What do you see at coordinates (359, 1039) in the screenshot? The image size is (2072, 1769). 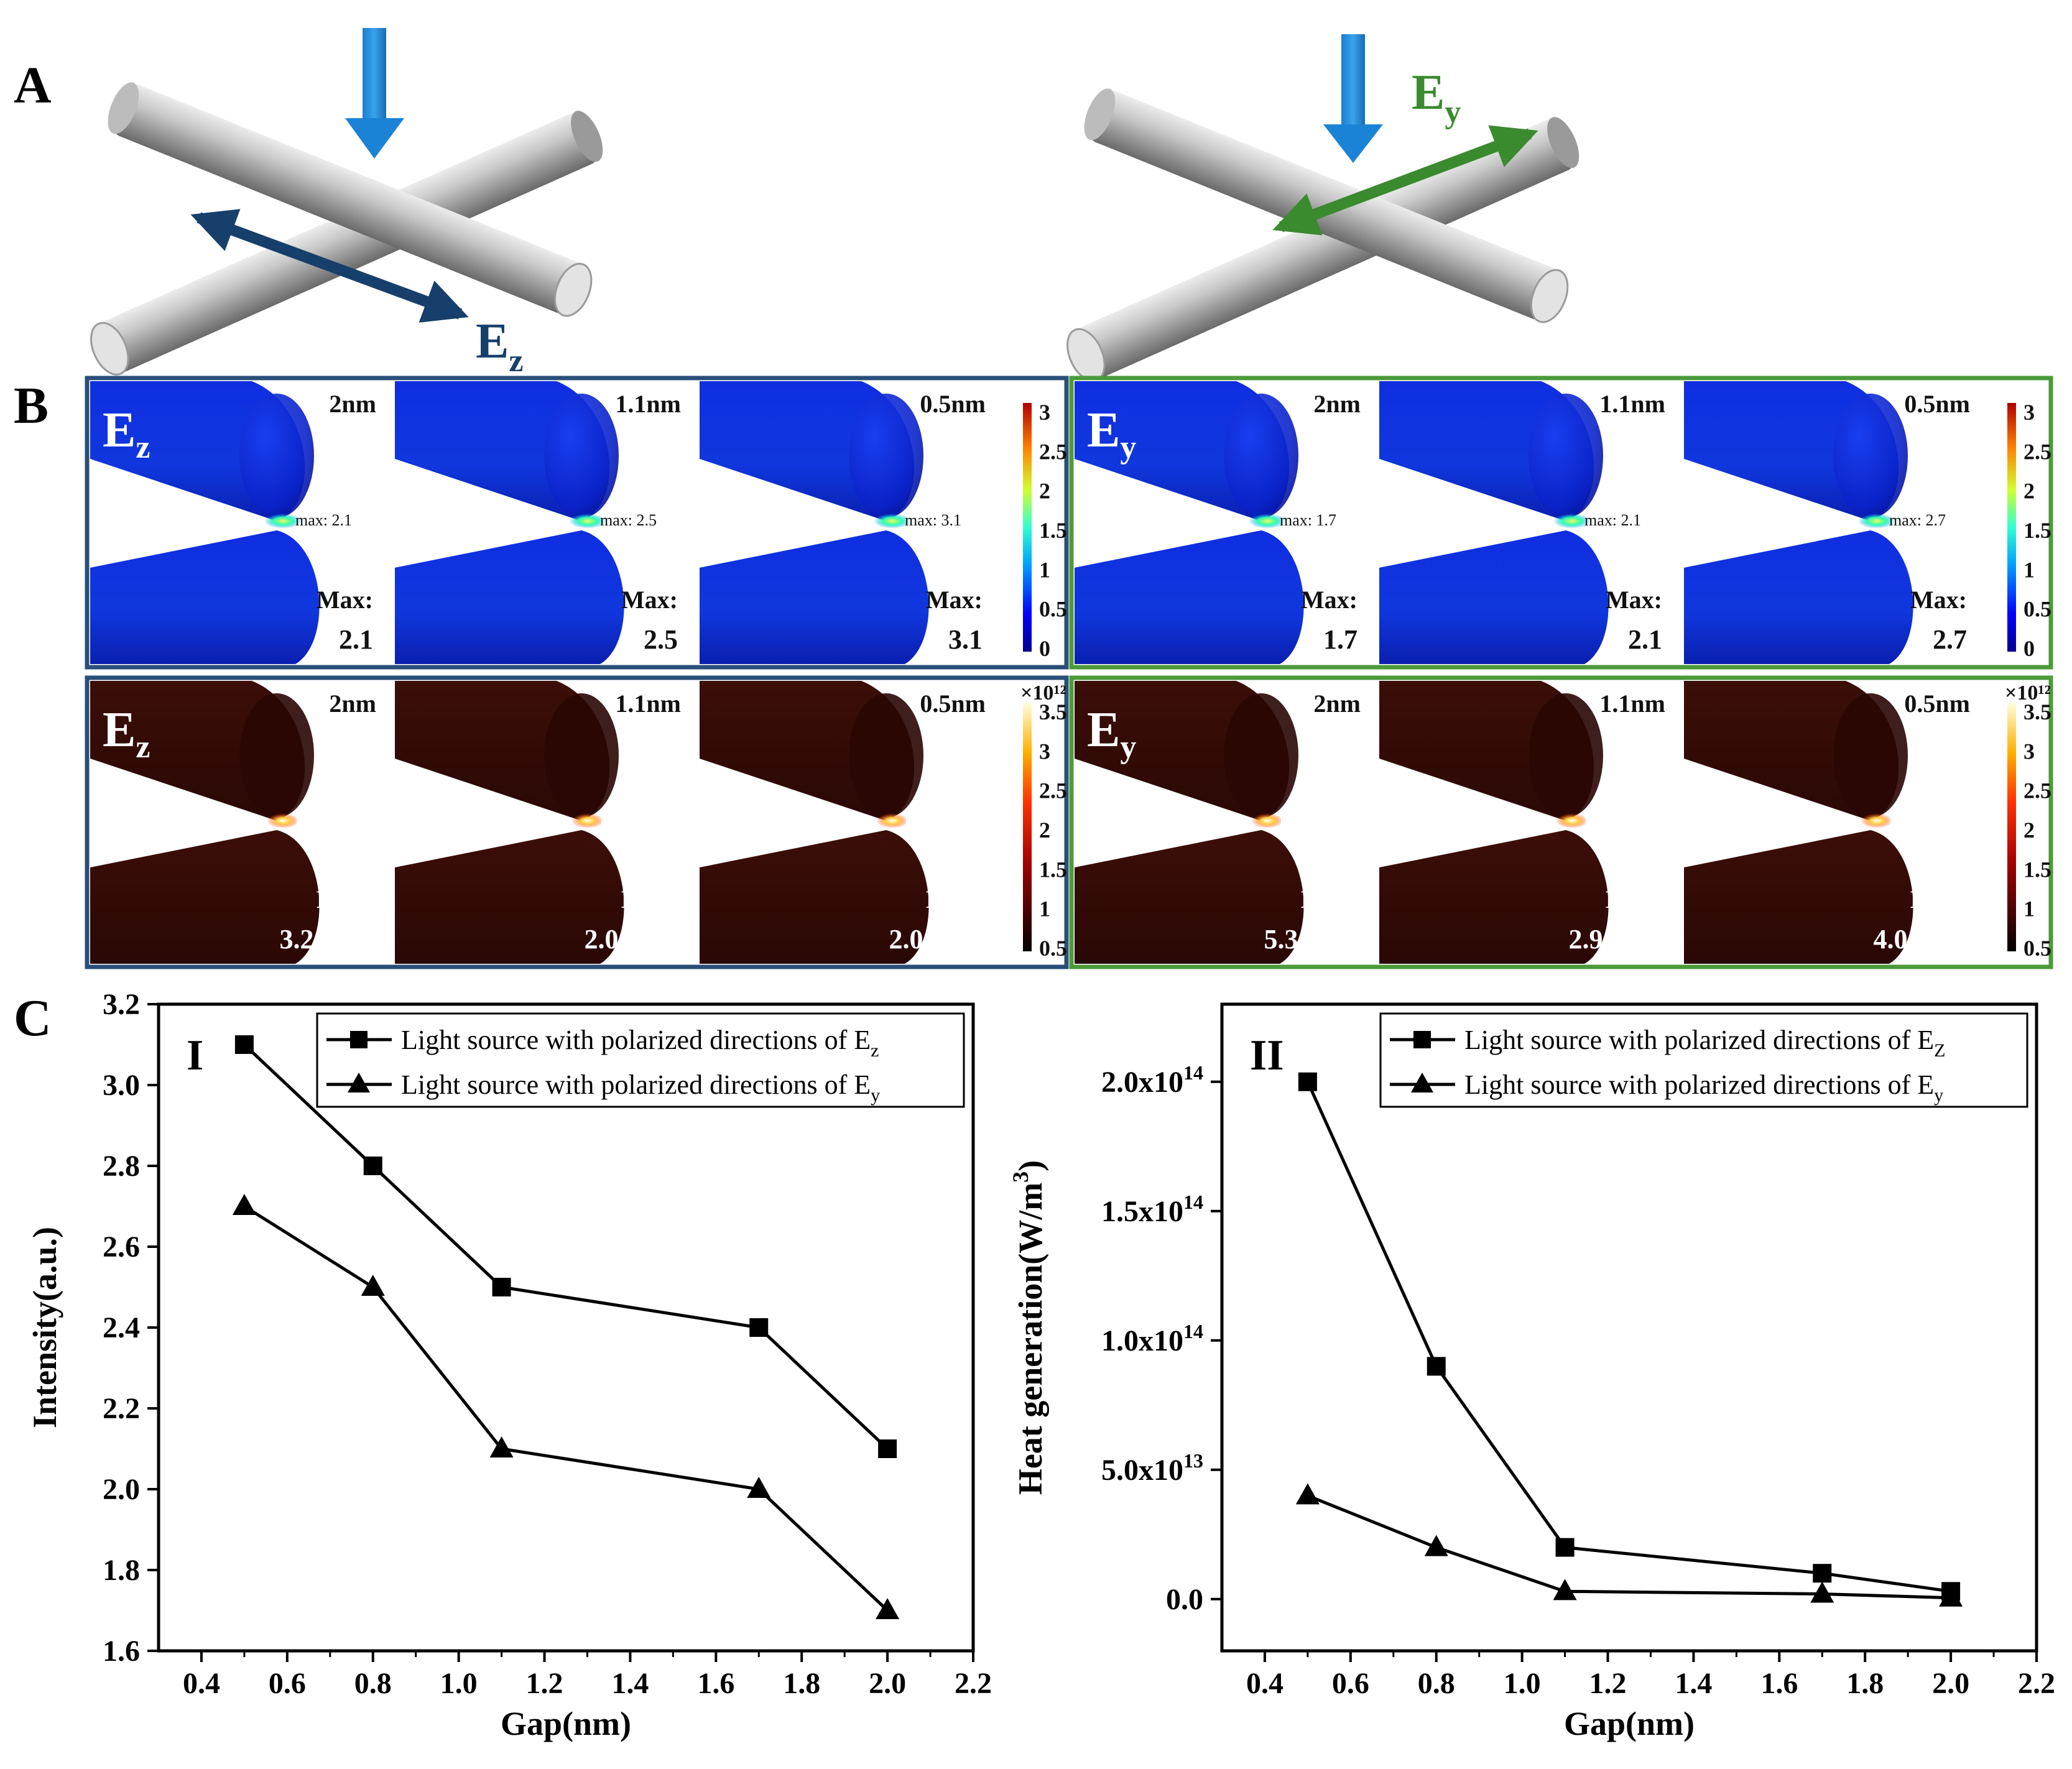 I see `legend-marker-square` at bounding box center [359, 1039].